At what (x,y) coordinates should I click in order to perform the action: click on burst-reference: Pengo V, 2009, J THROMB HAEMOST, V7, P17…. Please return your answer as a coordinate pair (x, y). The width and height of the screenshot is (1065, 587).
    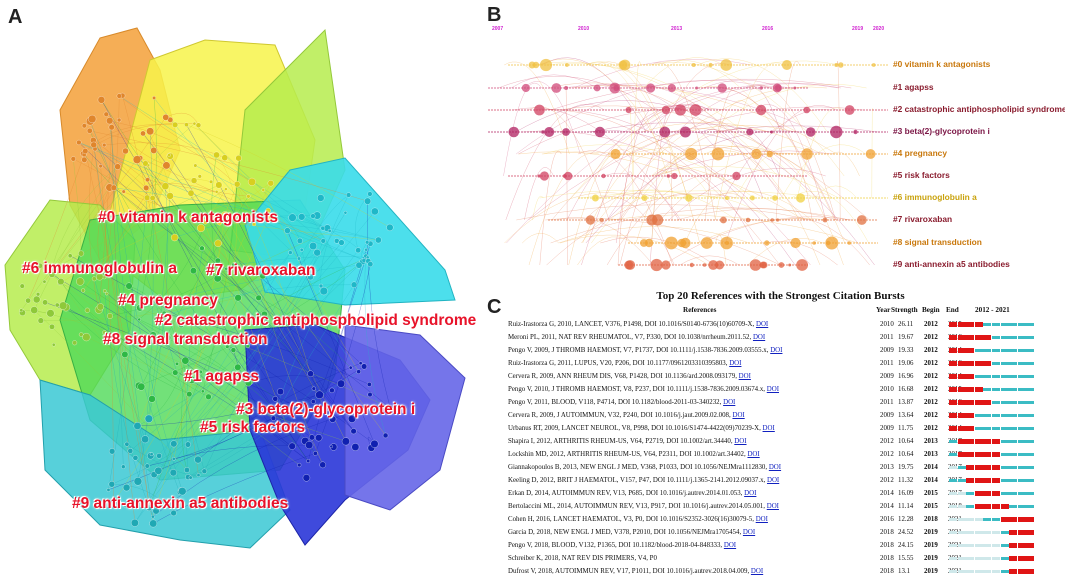
    Looking at the image, I should click on (645, 350).